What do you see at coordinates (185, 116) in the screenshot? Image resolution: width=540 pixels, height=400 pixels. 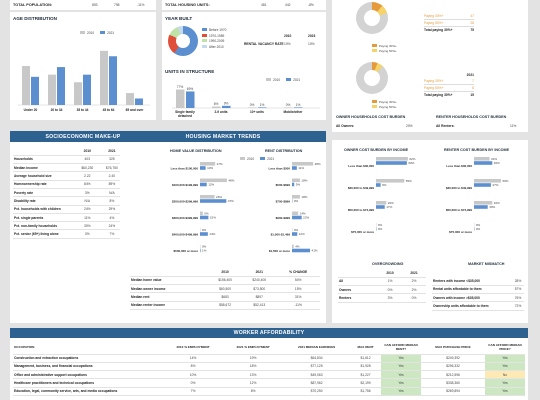 I see `units-tick2-single-family-detached: detached` at bounding box center [185, 116].